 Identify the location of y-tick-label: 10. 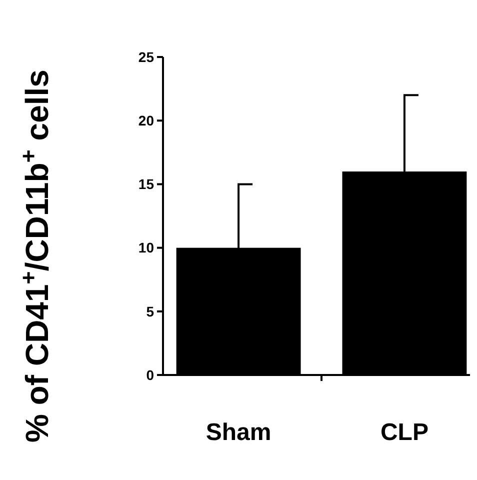
(146, 248).